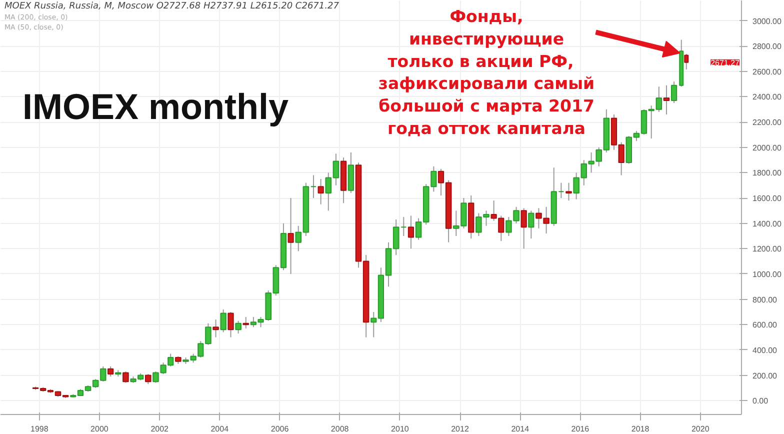  I want to click on x-tick-label: 2006, so click(280, 429).